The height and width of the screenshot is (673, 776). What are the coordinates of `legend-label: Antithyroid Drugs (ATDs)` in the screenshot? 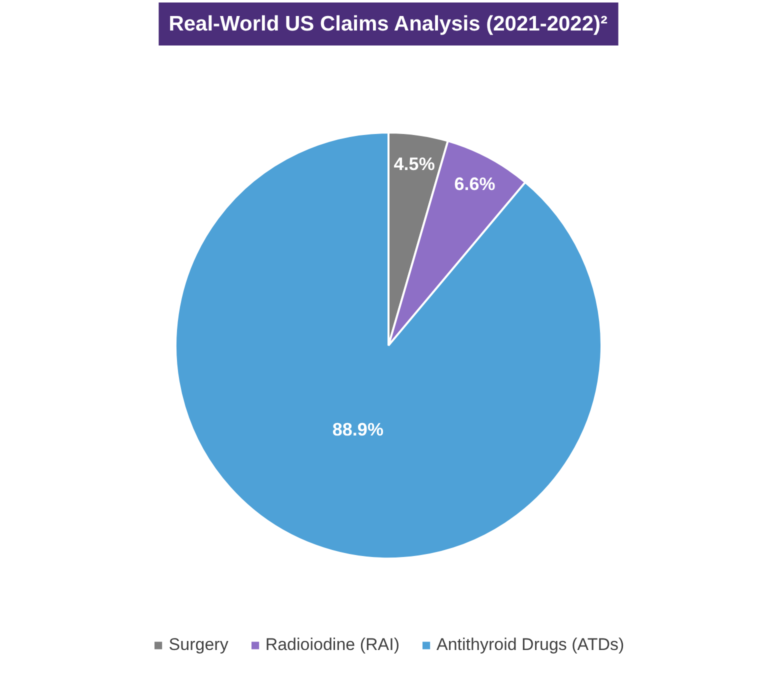 It's located at (530, 645).